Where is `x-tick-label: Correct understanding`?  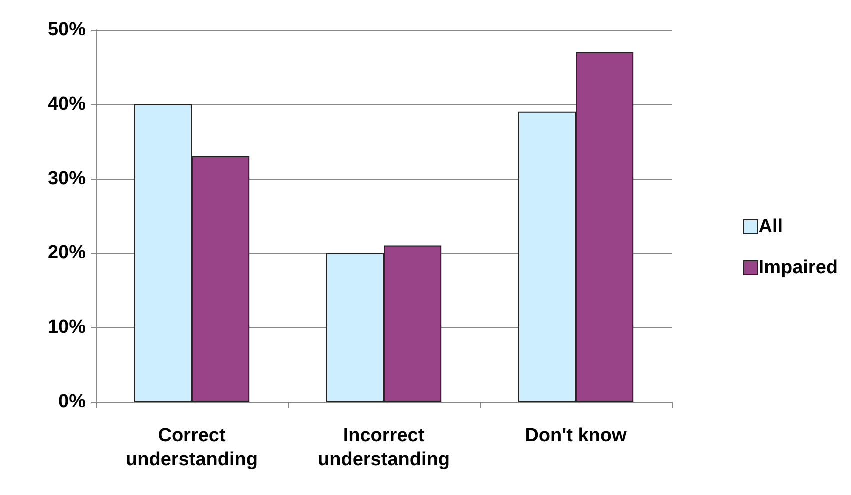
x-tick-label: Correct understanding is located at coordinates (192, 448).